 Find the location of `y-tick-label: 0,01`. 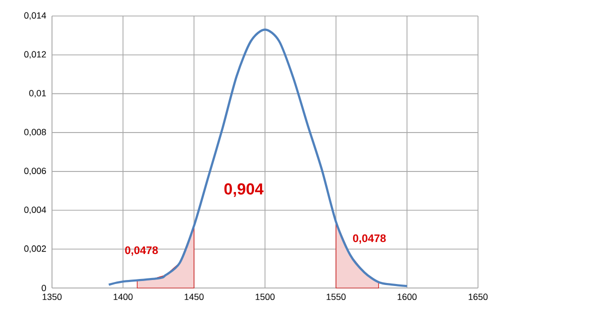

y-tick-label: 0,01 is located at coordinates (37, 94).